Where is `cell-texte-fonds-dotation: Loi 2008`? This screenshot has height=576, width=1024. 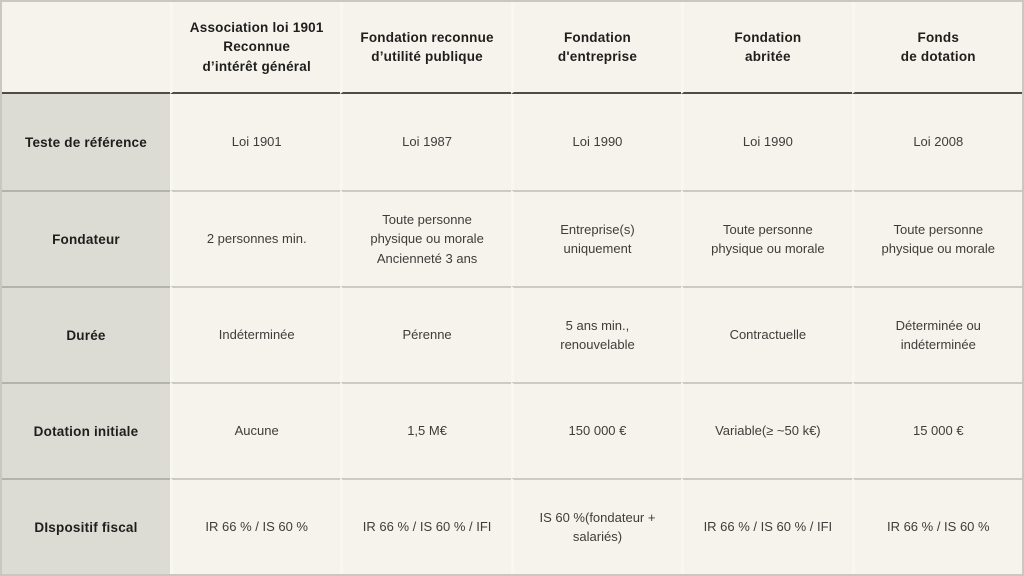
cell-texte-fonds-dotation: Loi 2008 is located at coordinates (936, 142).